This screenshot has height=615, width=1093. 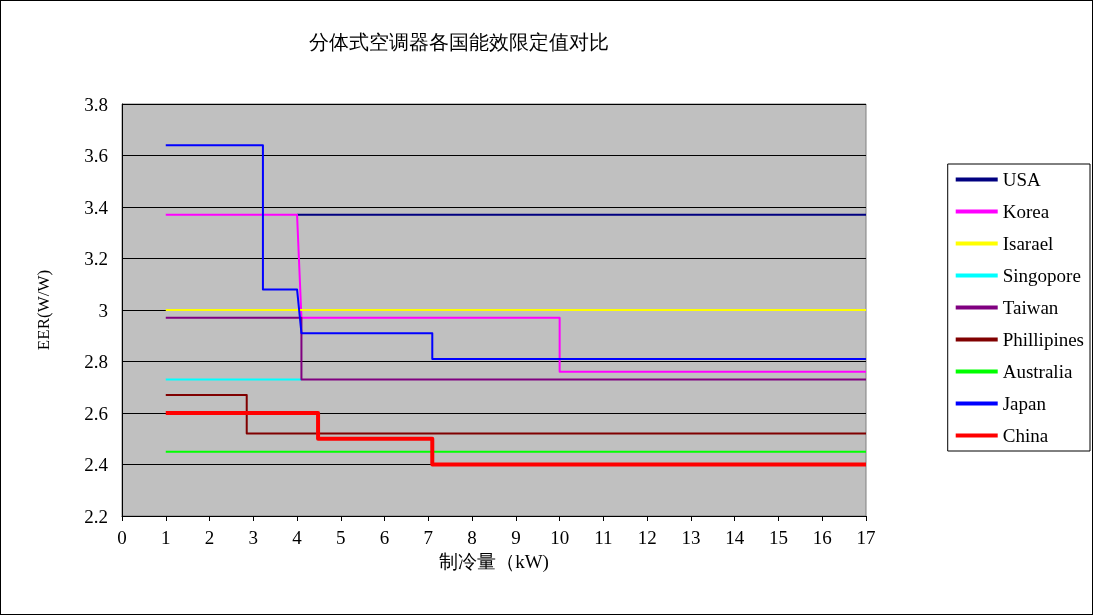 What do you see at coordinates (96, 258) in the screenshot?
I see `y-tick-label: 3.2` at bounding box center [96, 258].